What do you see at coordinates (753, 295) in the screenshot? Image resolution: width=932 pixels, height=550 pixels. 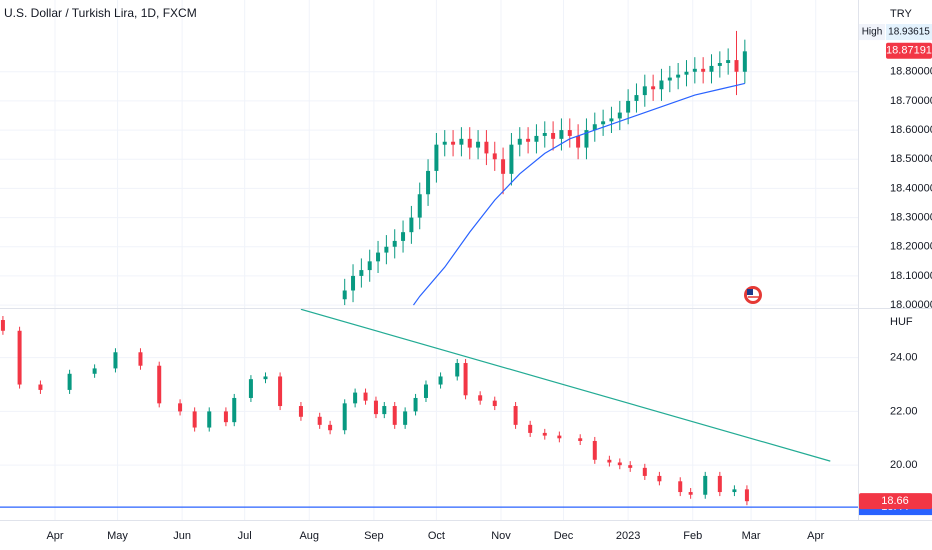 I see `flag-icon` at bounding box center [753, 295].